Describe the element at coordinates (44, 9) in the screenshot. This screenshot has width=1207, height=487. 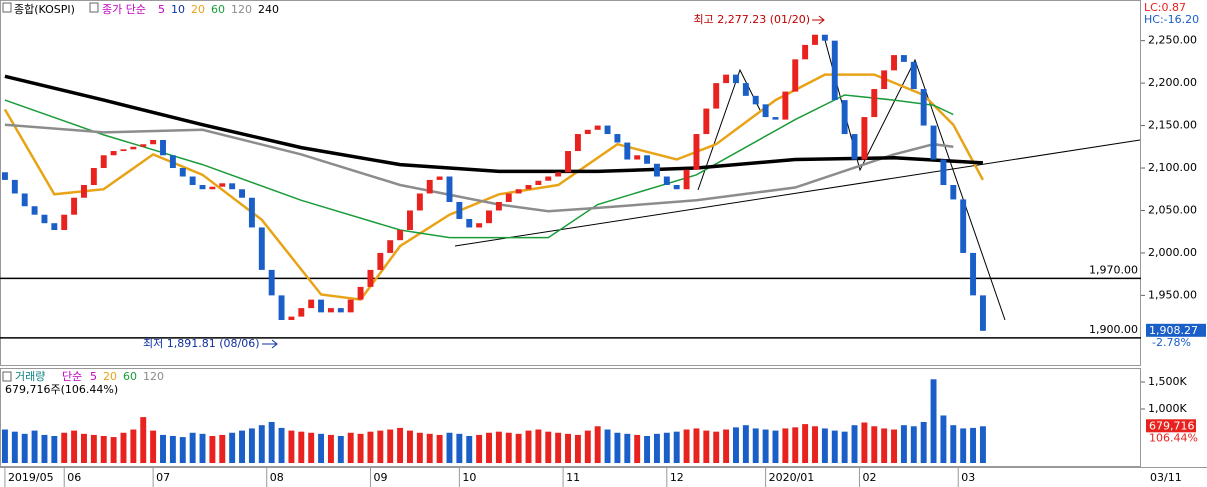
I see `chart-title: 종합(KOSPI)` at that location.